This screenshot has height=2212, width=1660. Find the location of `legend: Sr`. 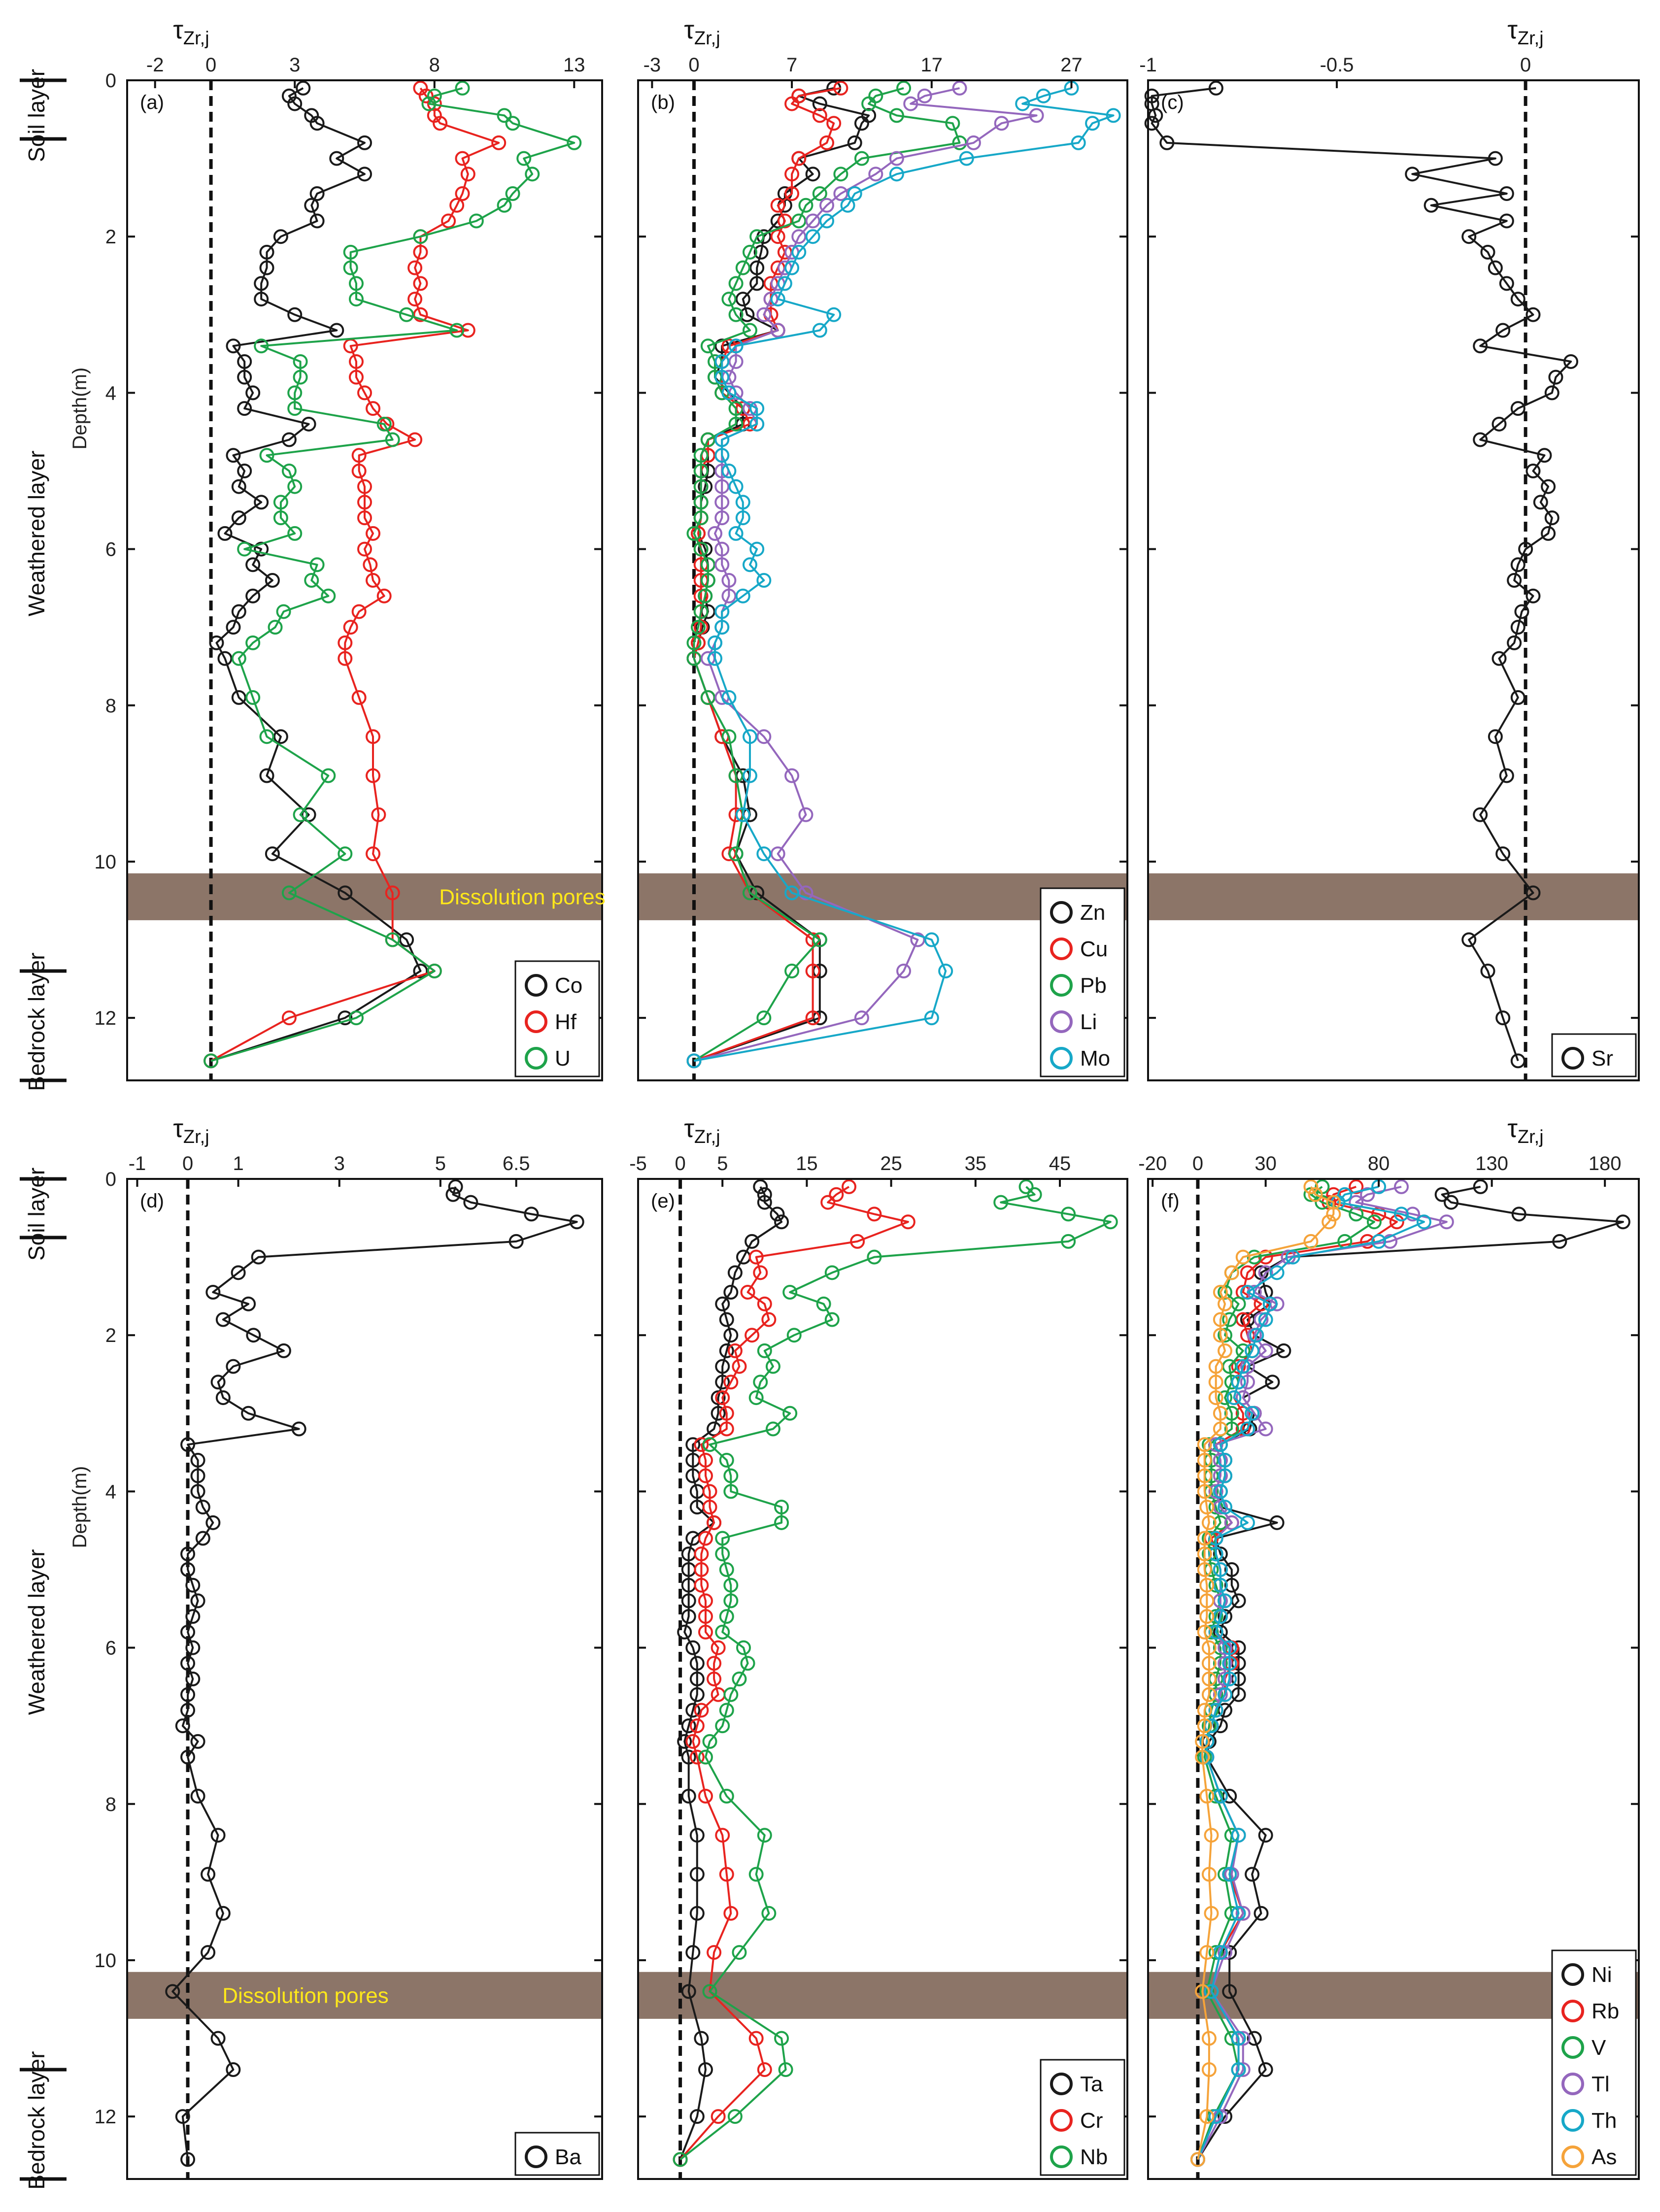

legend: Sr is located at coordinates (1594, 1055).